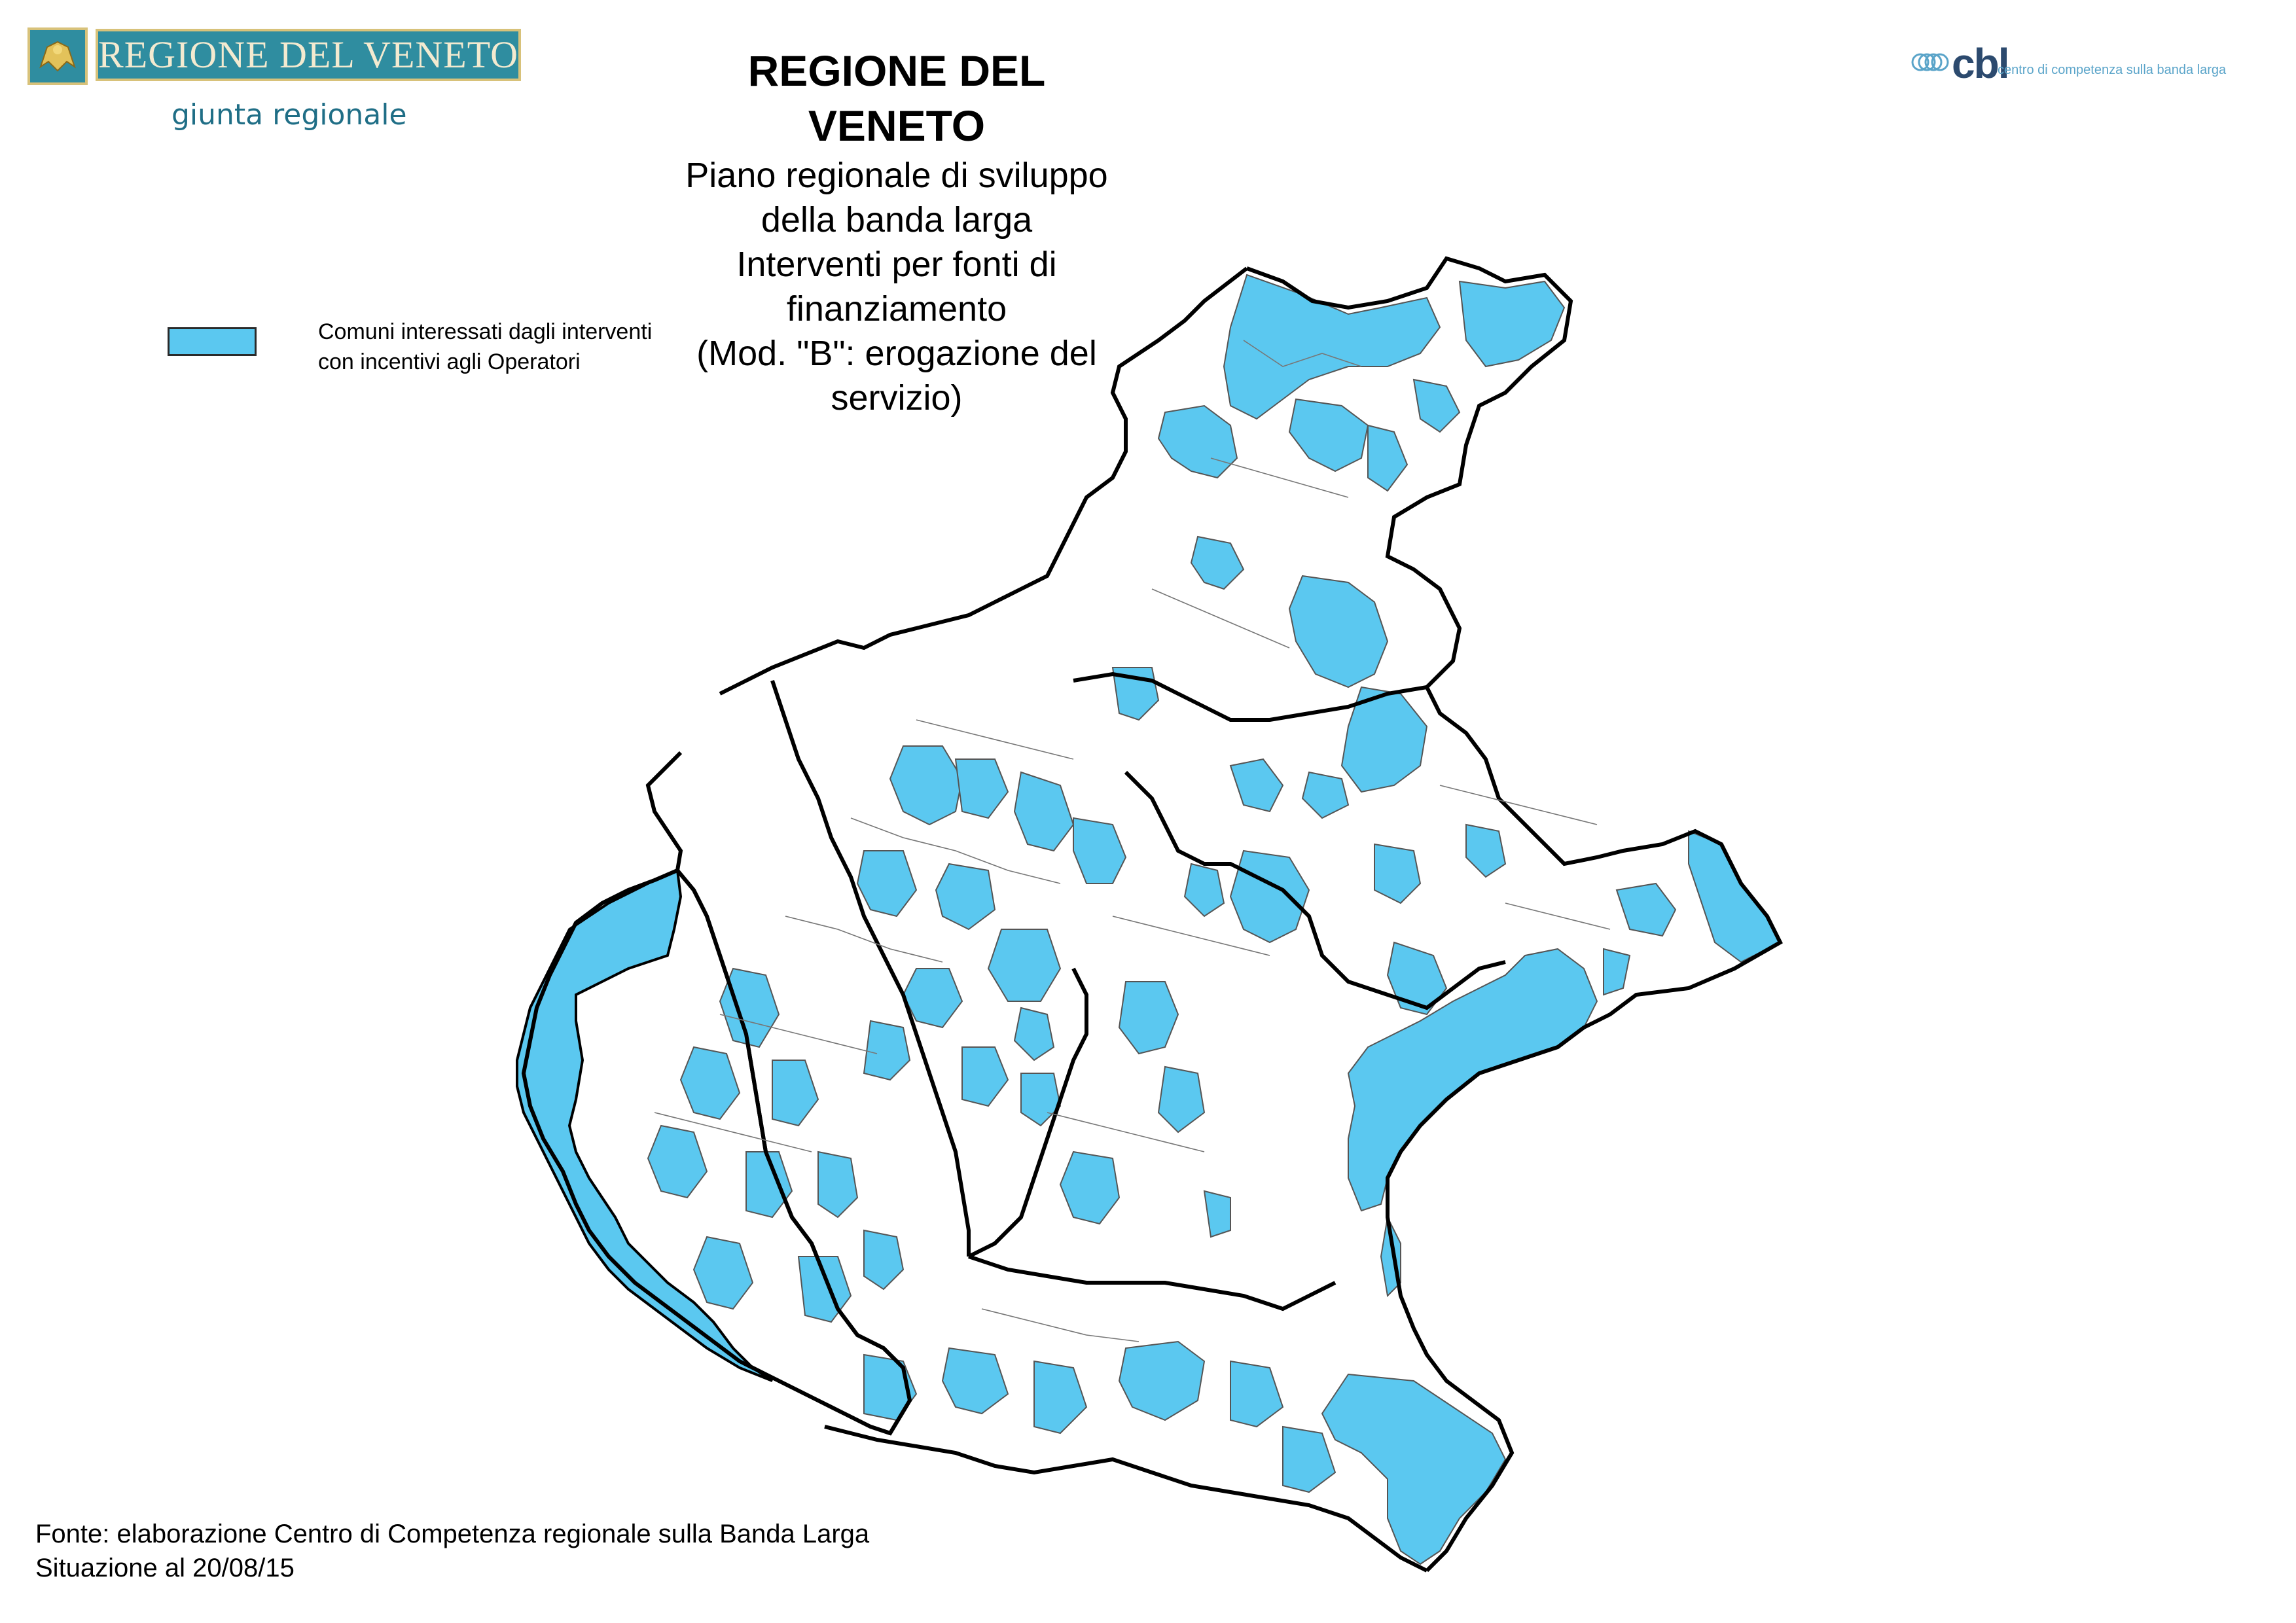 The height and width of the screenshot is (1623, 2296). Describe the element at coordinates (449, 362) in the screenshot. I see `legend-label-line-2: con incentivi agli Operatori` at that location.